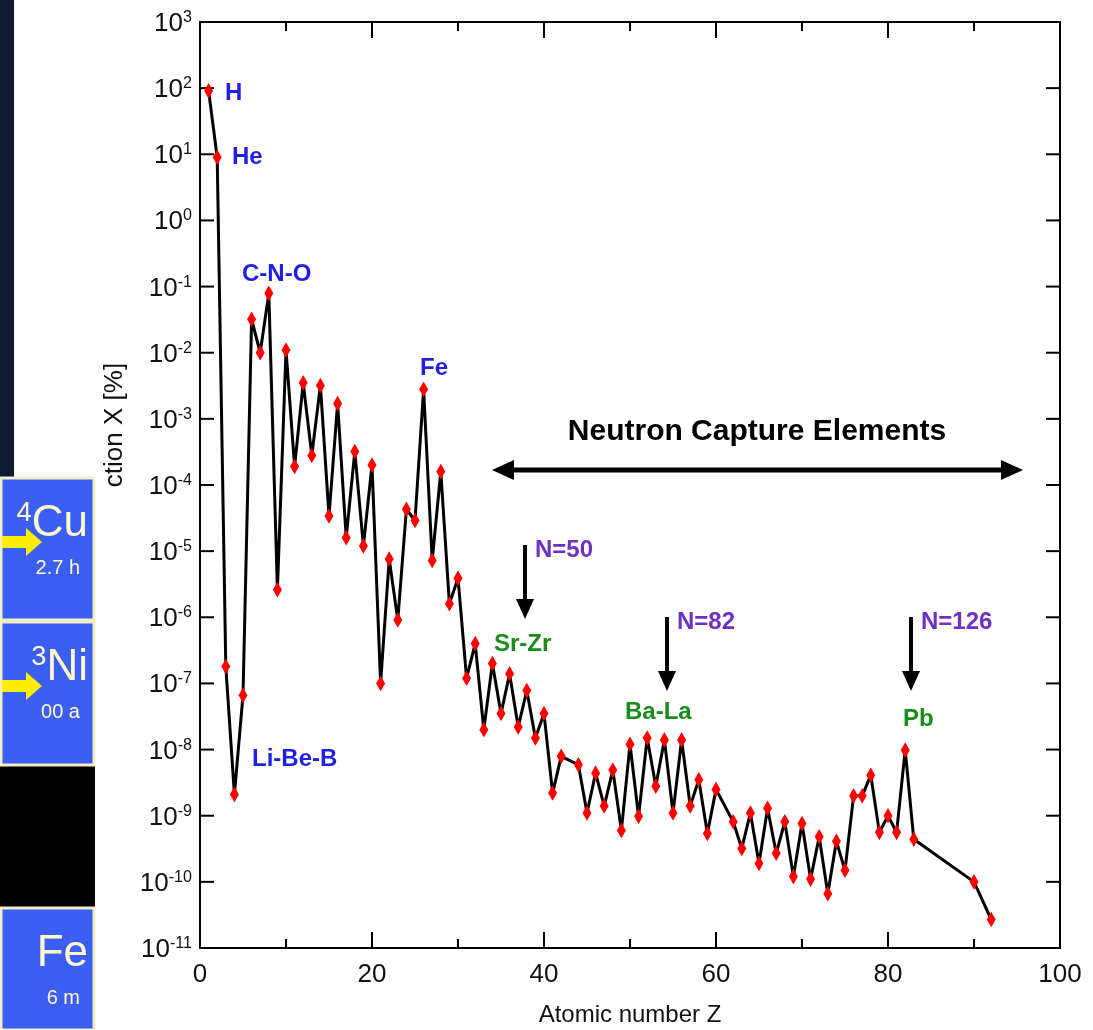 This screenshot has height=1030, width=1093. Describe the element at coordinates (170, 683) in the screenshot. I see `y-tick-label: 10$^{-7}$` at that location.